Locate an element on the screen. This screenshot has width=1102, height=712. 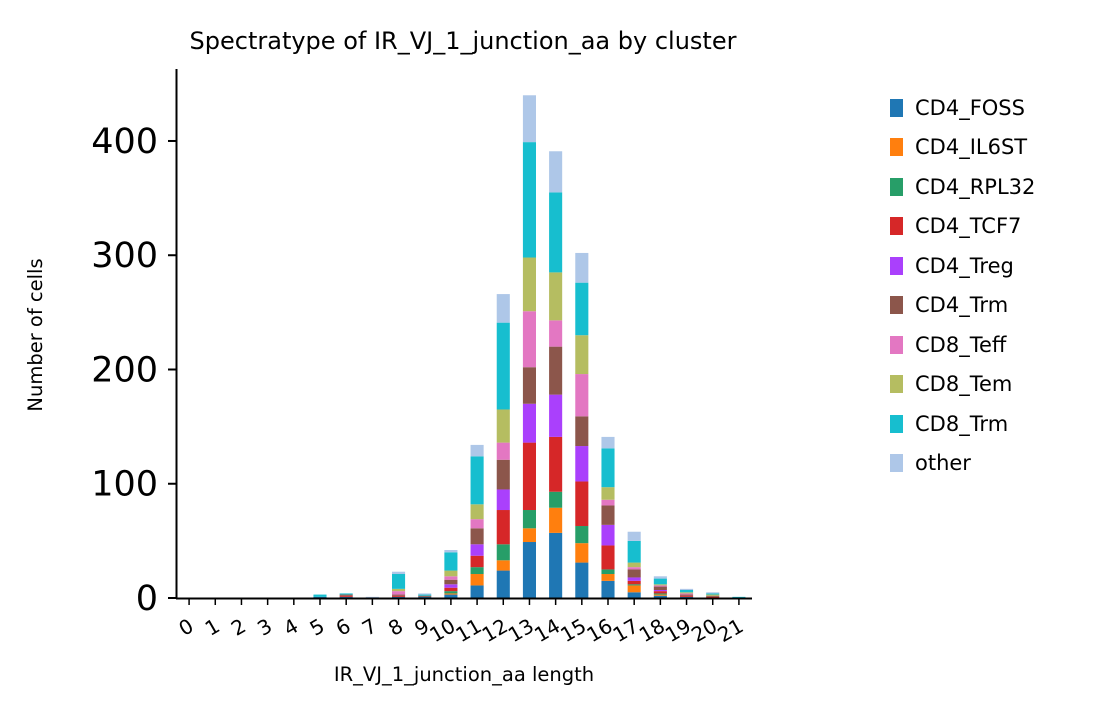
x-tick-label-6: 6 is located at coordinates (343, 627).